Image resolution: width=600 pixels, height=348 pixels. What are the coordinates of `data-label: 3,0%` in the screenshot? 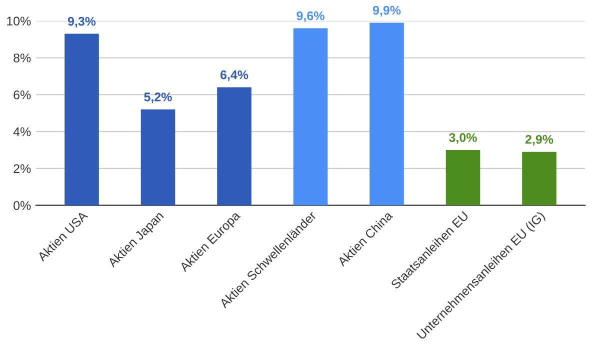 It's located at (463, 138).